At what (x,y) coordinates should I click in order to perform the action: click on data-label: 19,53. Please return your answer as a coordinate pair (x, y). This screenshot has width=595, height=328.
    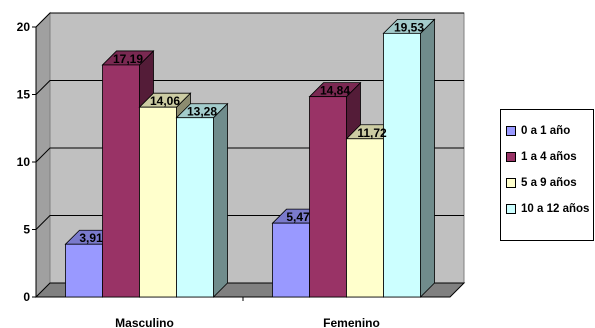
    Looking at the image, I should click on (409, 27).